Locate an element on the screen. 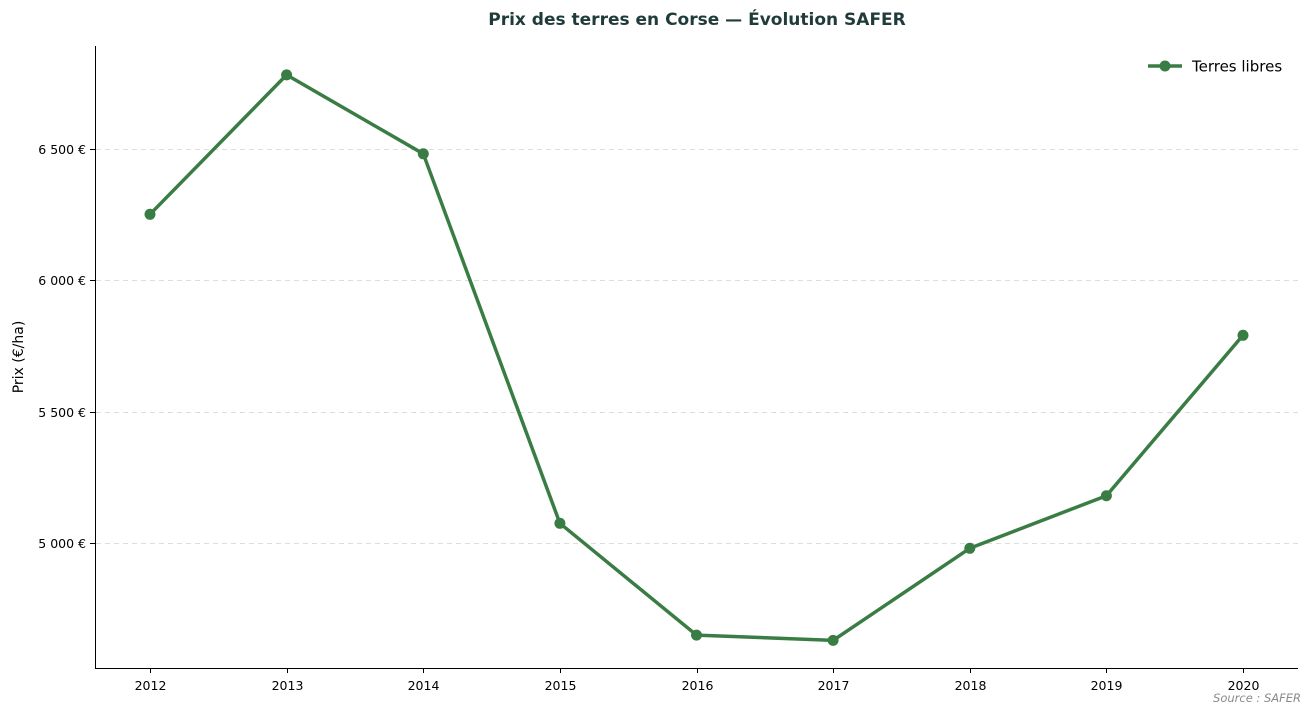 This screenshot has height=716, width=1312. x-axis-ticks: 2012 2013 2014 2015 2016 2017 2018 2019 2020 is located at coordinates (697, 680).